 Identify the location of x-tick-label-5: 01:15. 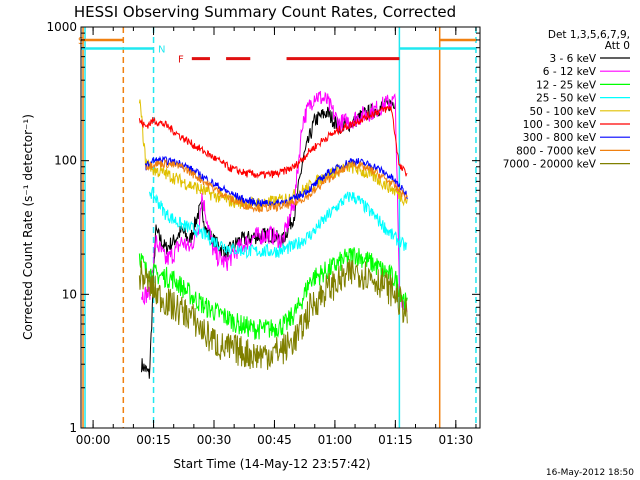
(395, 440).